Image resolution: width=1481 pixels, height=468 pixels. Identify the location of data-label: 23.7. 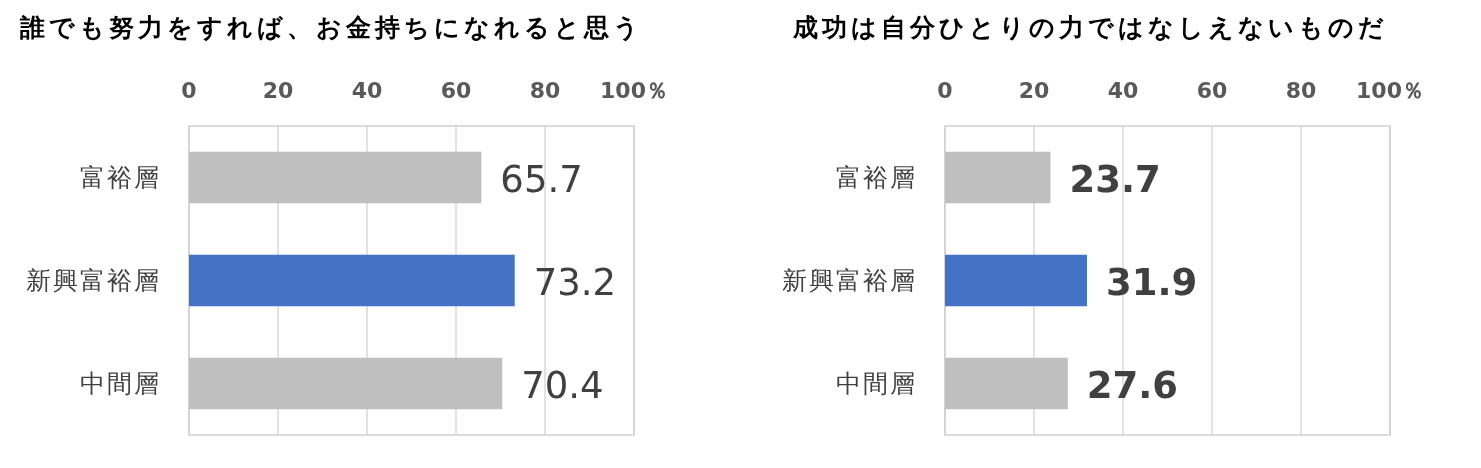
(1115, 179).